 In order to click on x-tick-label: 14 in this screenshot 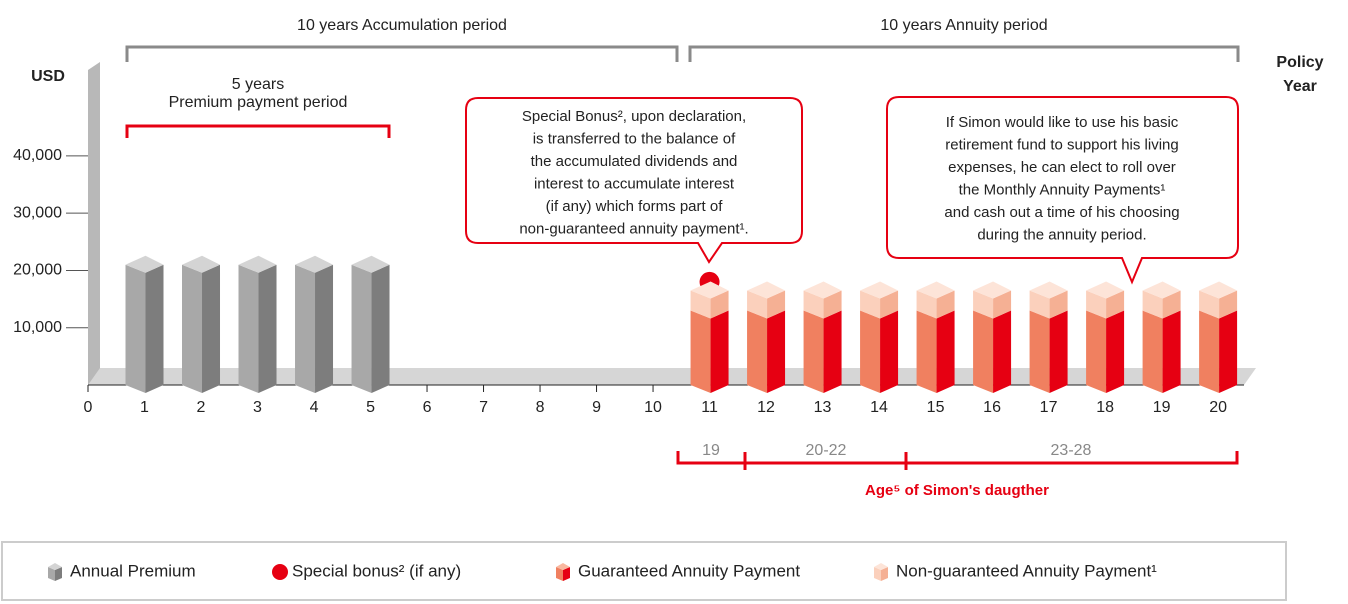, I will do `click(879, 407)`.